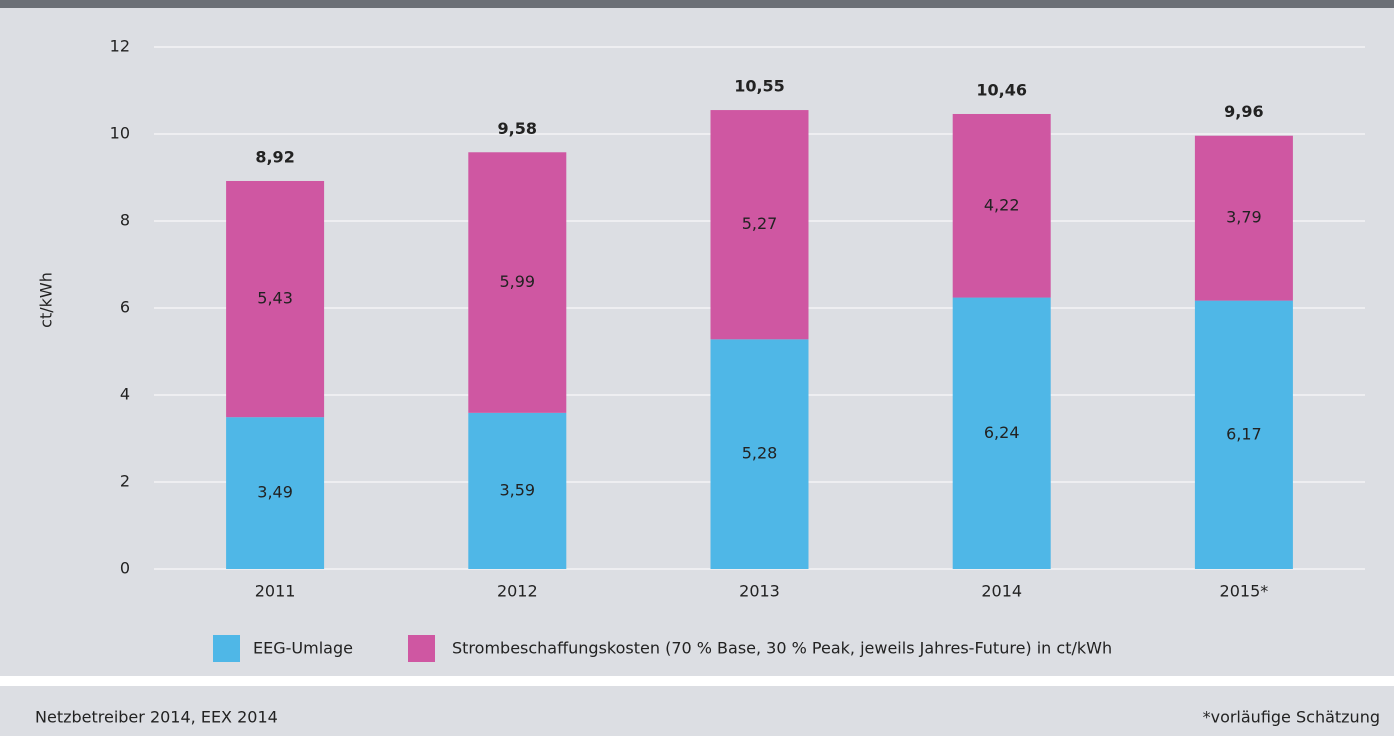  What do you see at coordinates (1243, 111) in the screenshot?
I see `total-label: 9,96` at bounding box center [1243, 111].